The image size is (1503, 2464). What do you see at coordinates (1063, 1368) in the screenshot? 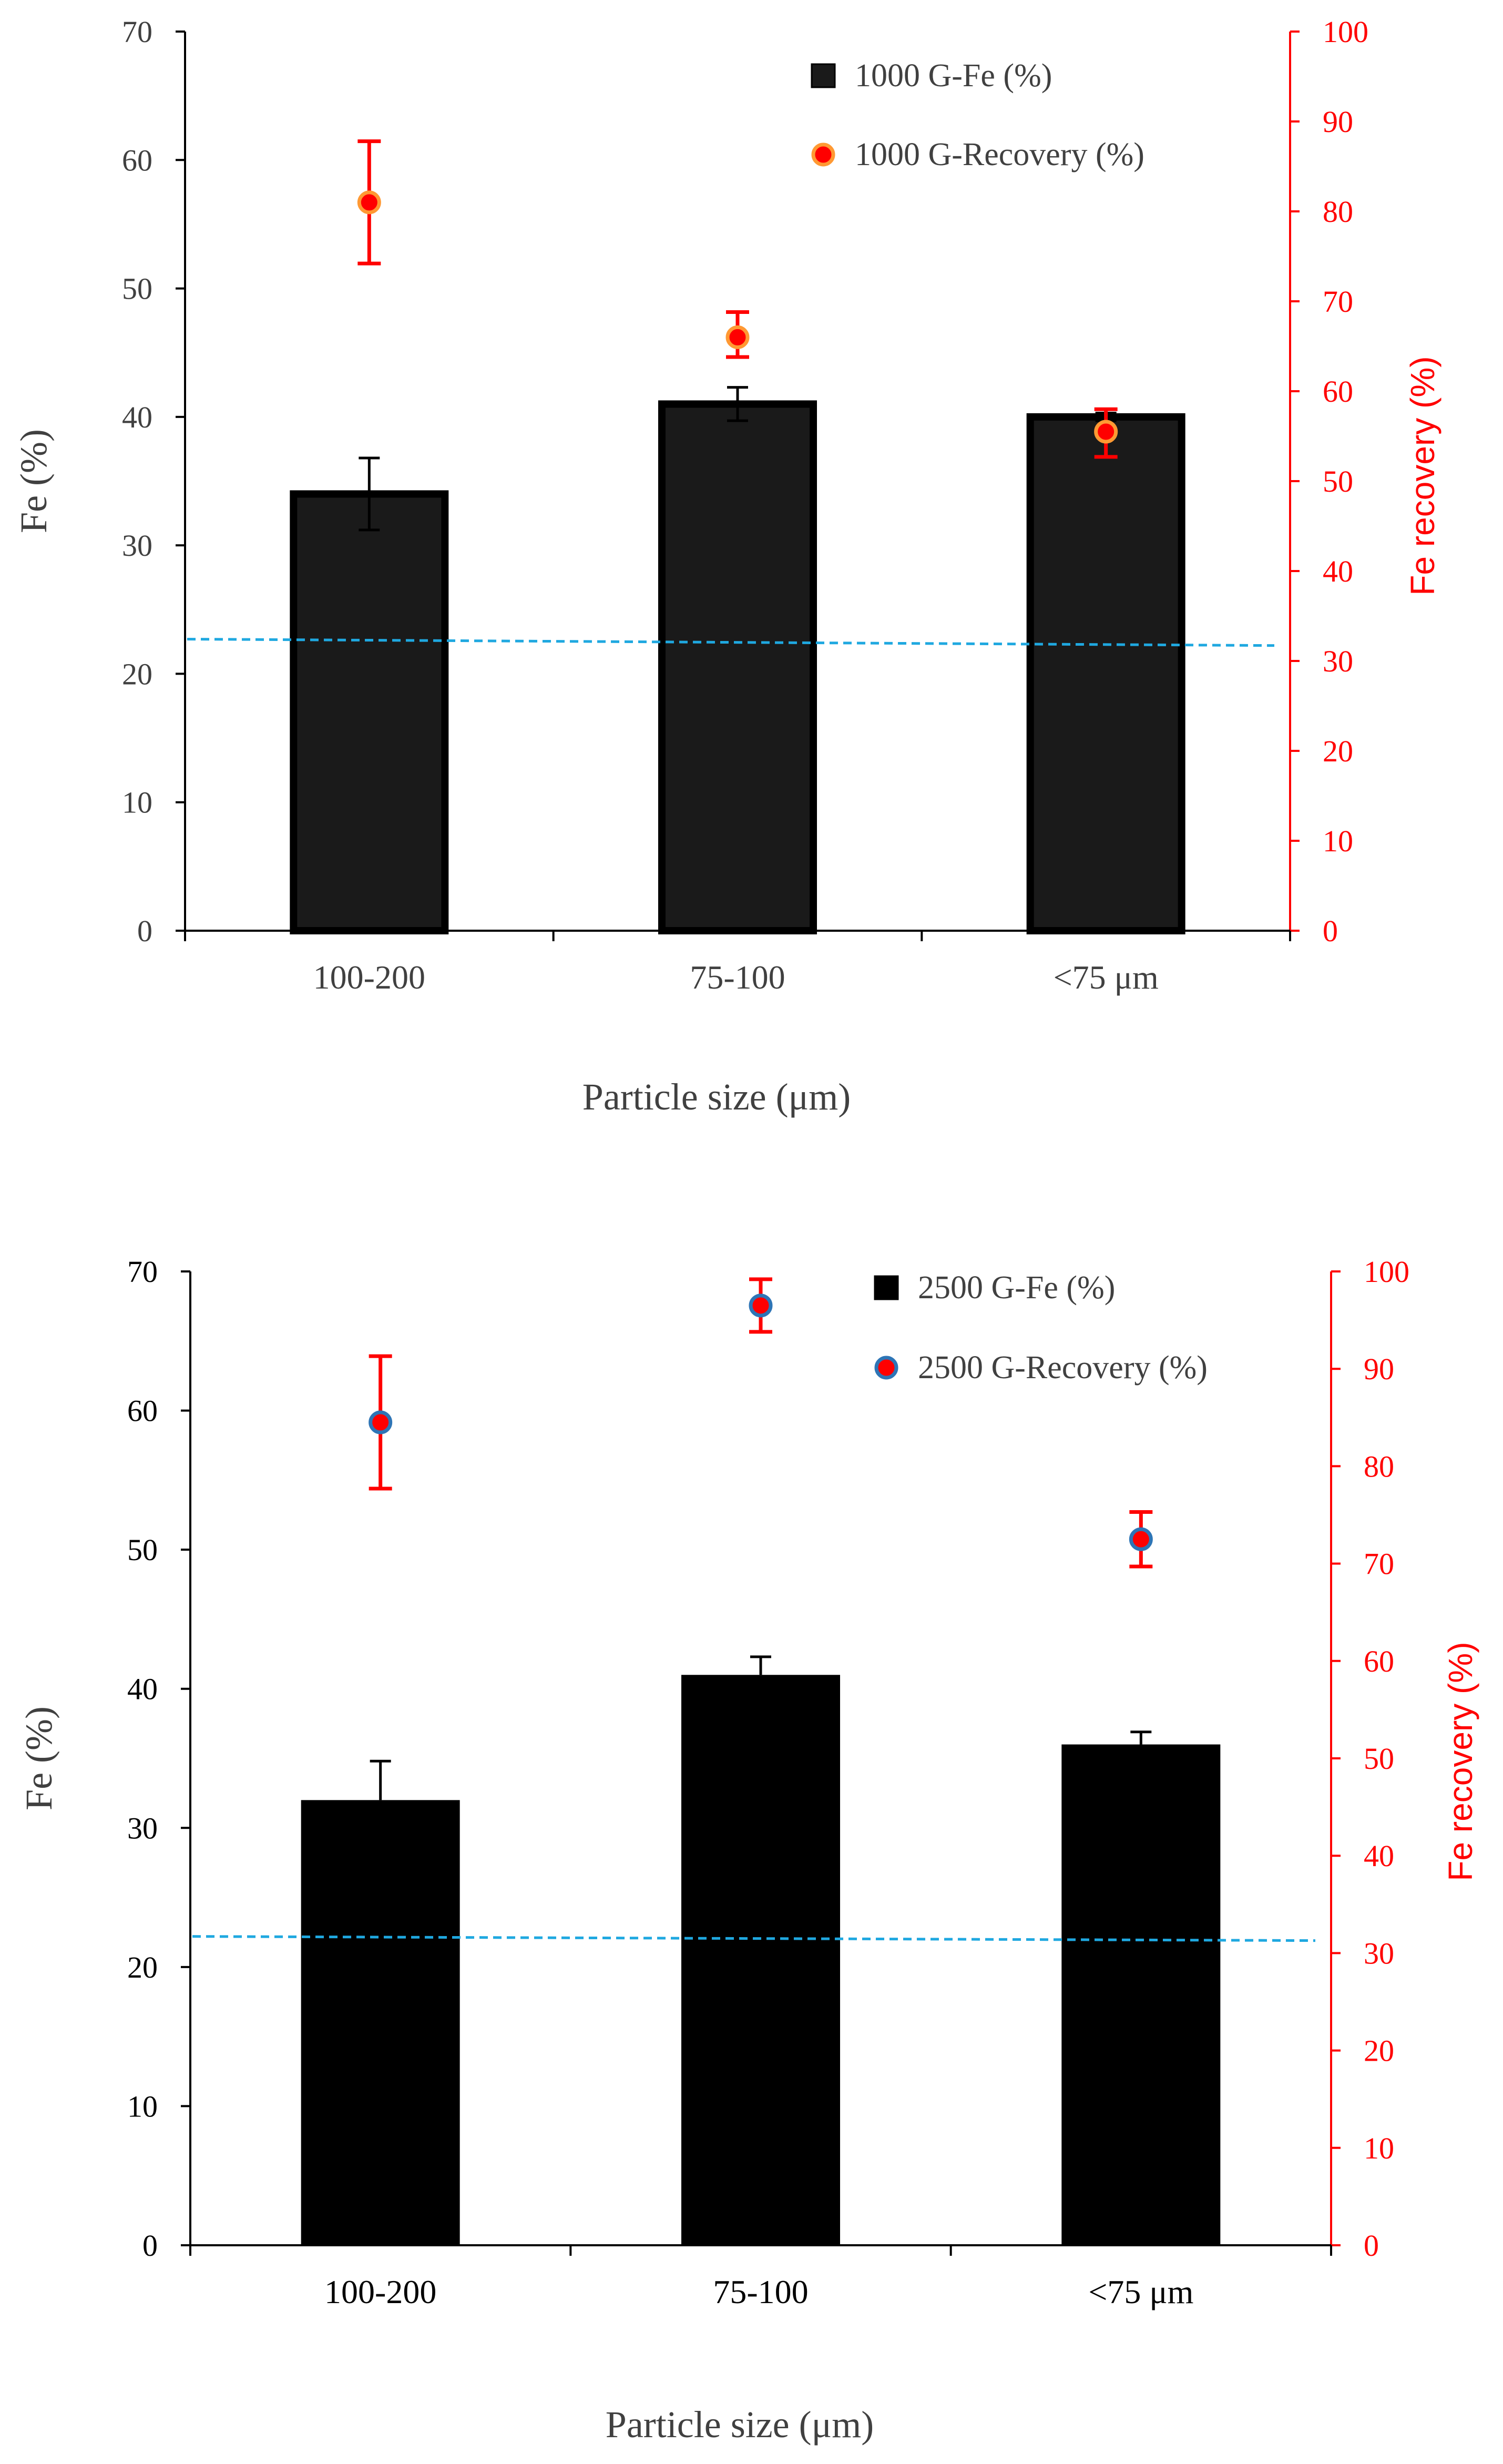
I see `legend-point-label: 2500 G-Recovery (%)` at bounding box center [1063, 1368].